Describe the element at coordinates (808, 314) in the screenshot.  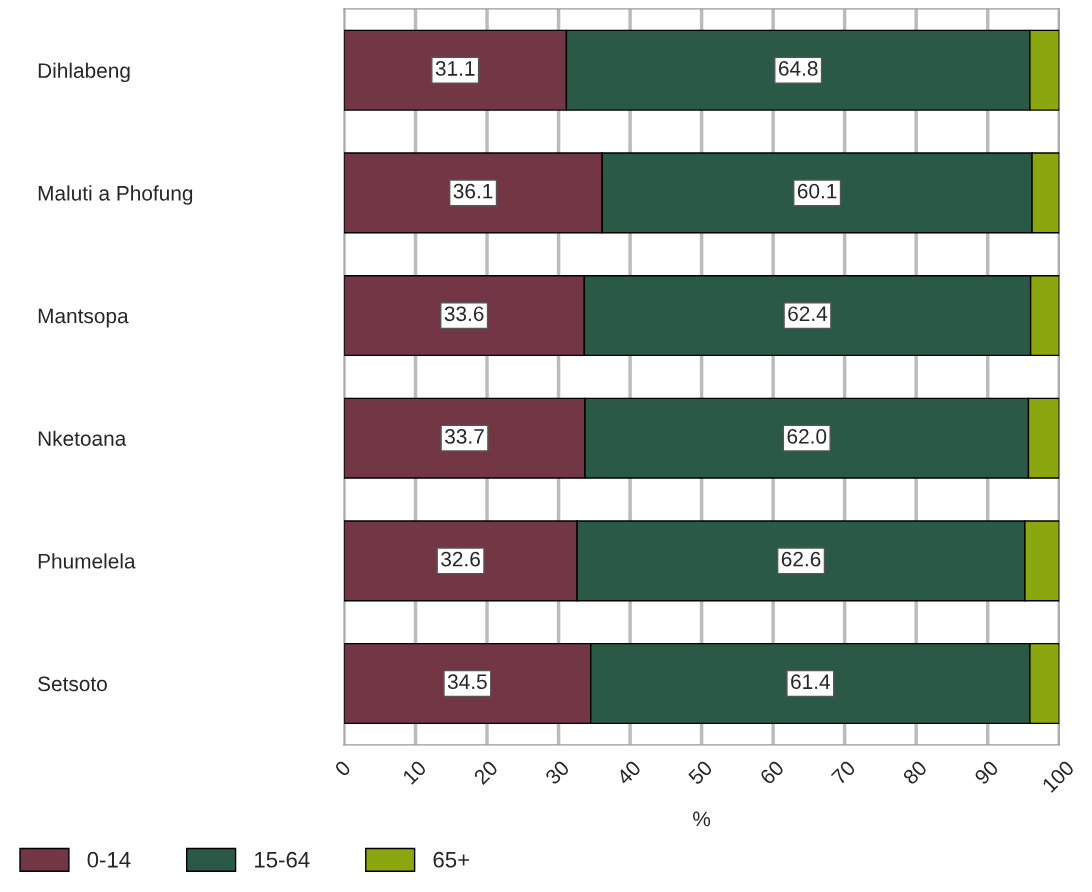
I see `data-label: 62.4` at that location.